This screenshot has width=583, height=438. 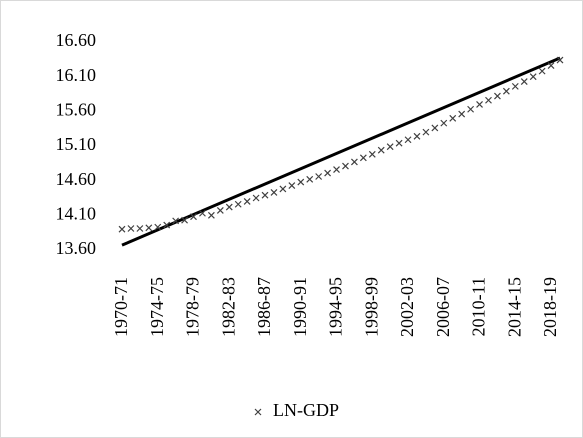 What do you see at coordinates (76, 144) in the screenshot?
I see `y-tick-label: 15.10` at bounding box center [76, 144].